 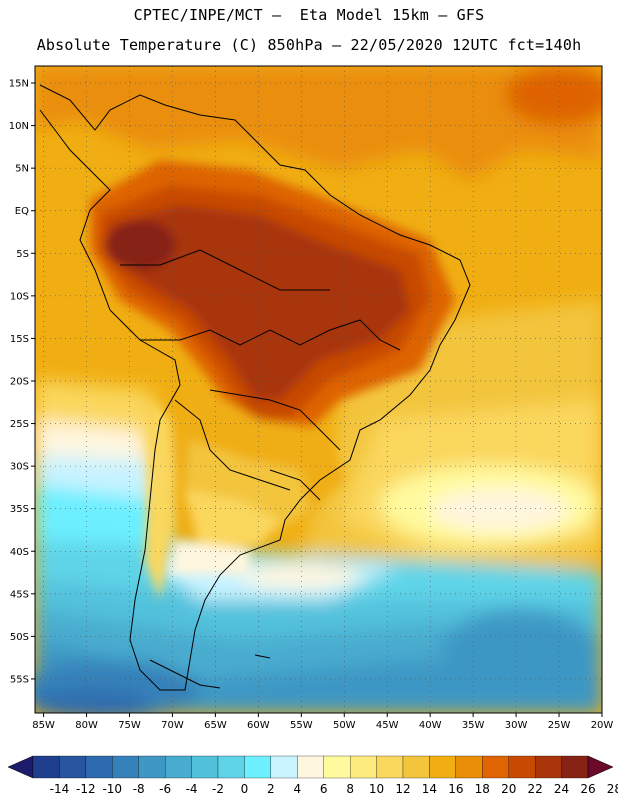 What do you see at coordinates (86, 725) in the screenshot?
I see `lon-tick-label: 80W` at bounding box center [86, 725].